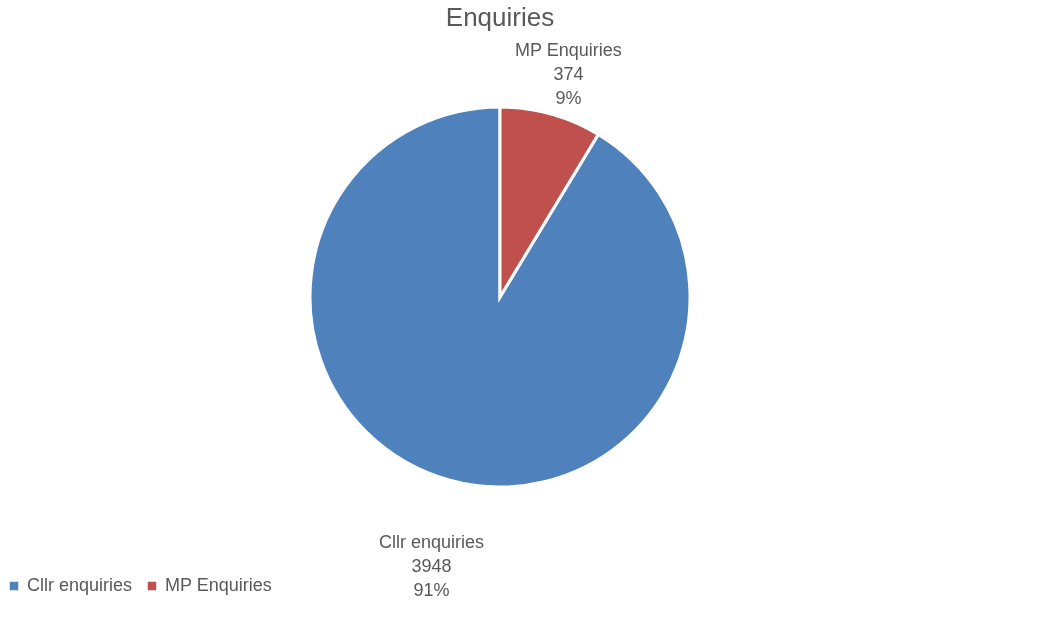 This screenshot has height=635, width=1041. Describe the element at coordinates (80, 585) in the screenshot. I see `legend-label: Cllr enquiries` at that location.